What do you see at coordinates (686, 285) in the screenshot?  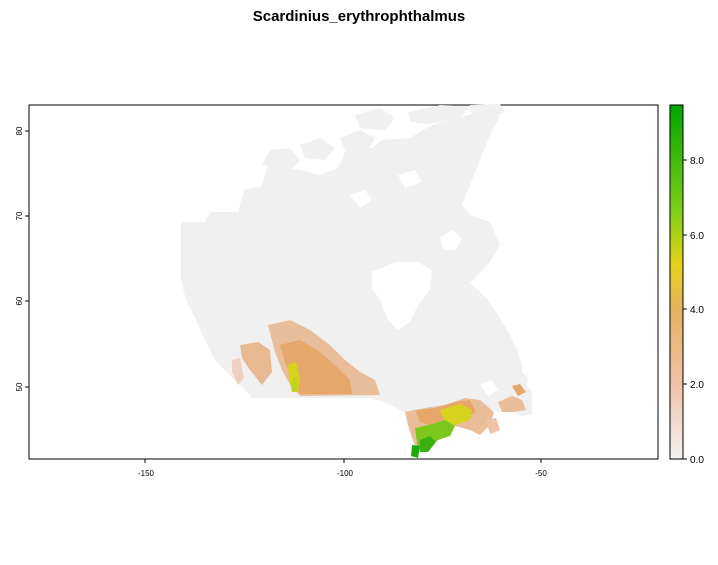 I see `legend-colorbar: 0.0 2.0 4.0 6.0 8.0` at bounding box center [686, 285].